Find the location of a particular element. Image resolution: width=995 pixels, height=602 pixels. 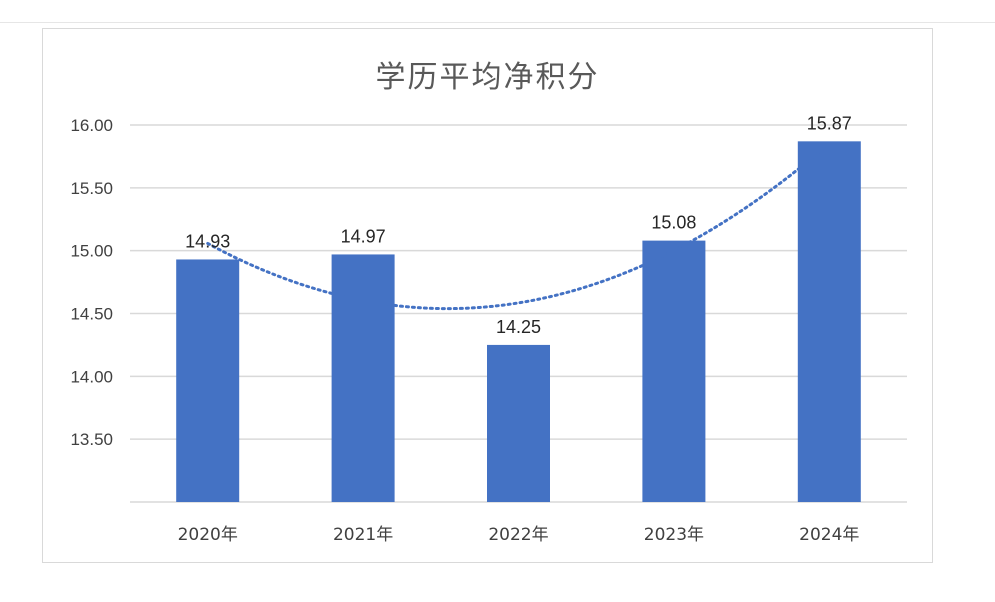

x-tick-label: 2020年 is located at coordinates (208, 535).